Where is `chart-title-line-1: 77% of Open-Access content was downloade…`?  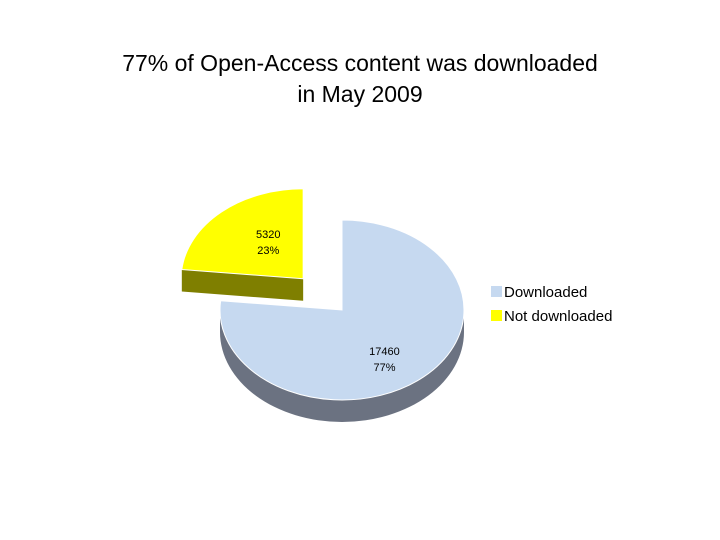
chart-title-line-1: 77% of Open-Access content was downloade… is located at coordinates (360, 63).